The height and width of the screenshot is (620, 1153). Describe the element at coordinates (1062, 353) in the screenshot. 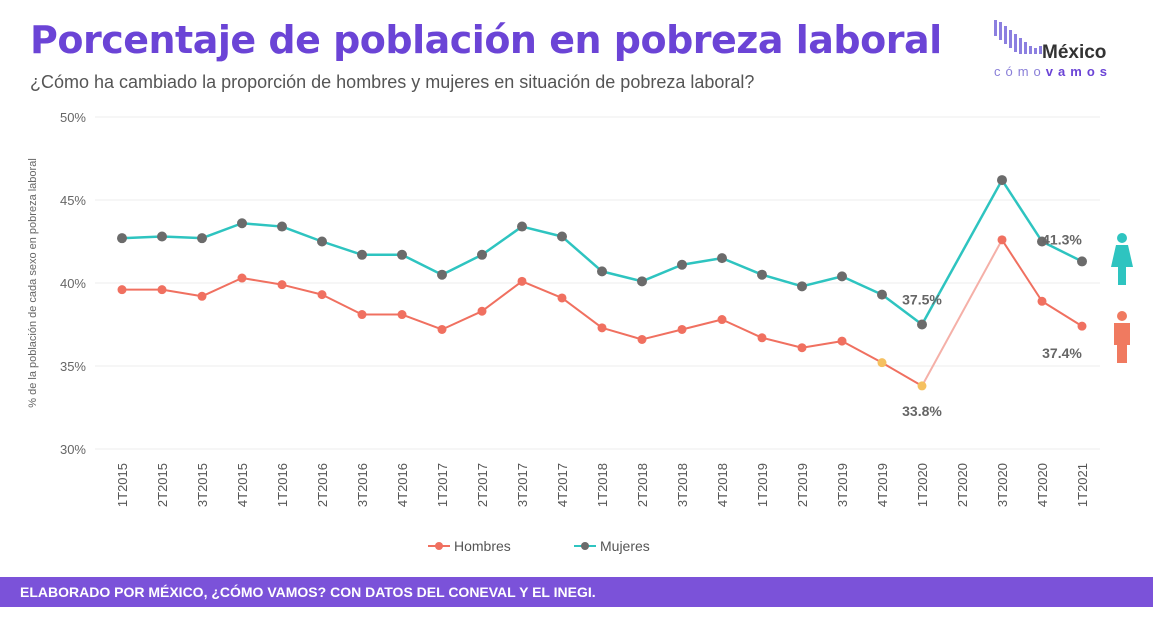

I see `data-label: 37.4%` at that location.